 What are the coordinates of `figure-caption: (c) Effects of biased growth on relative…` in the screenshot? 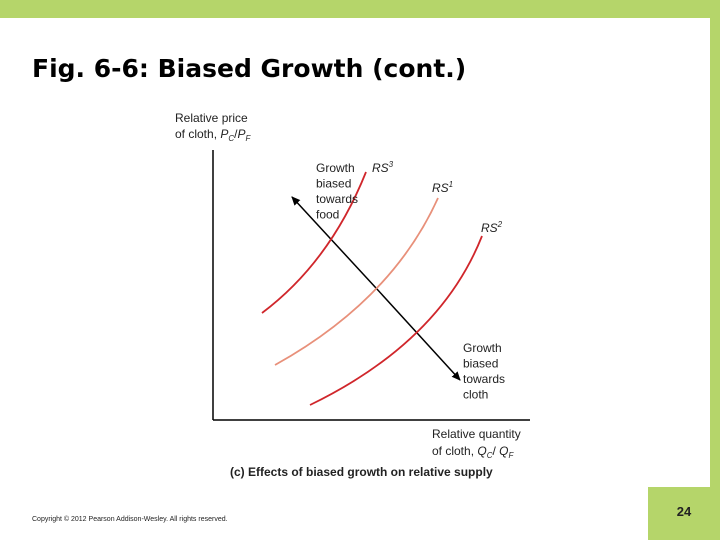 It's located at (361, 472).